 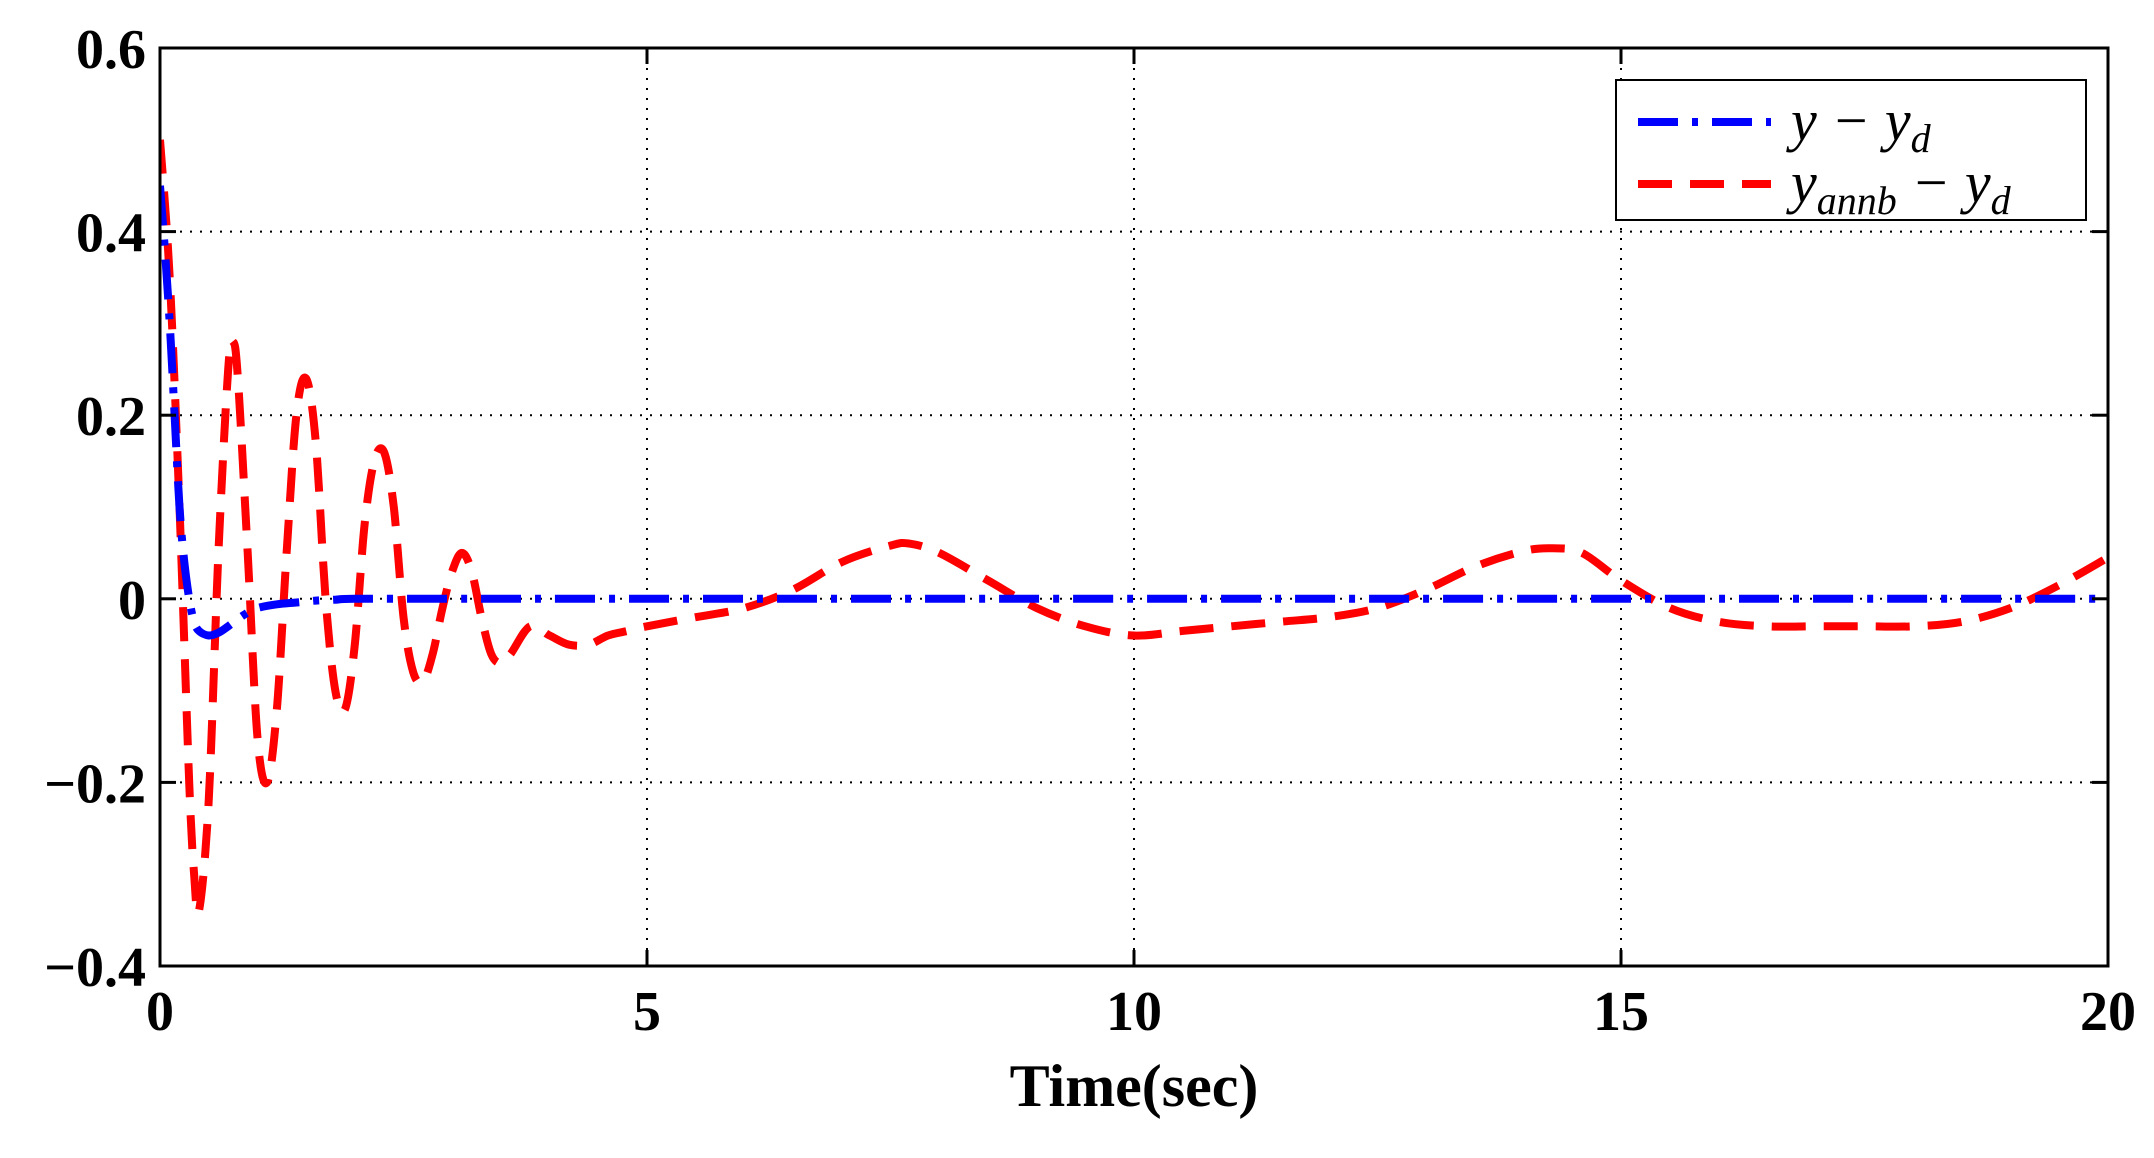 What do you see at coordinates (111, 50) in the screenshot?
I see `y-tick-label: 0.6` at bounding box center [111, 50].